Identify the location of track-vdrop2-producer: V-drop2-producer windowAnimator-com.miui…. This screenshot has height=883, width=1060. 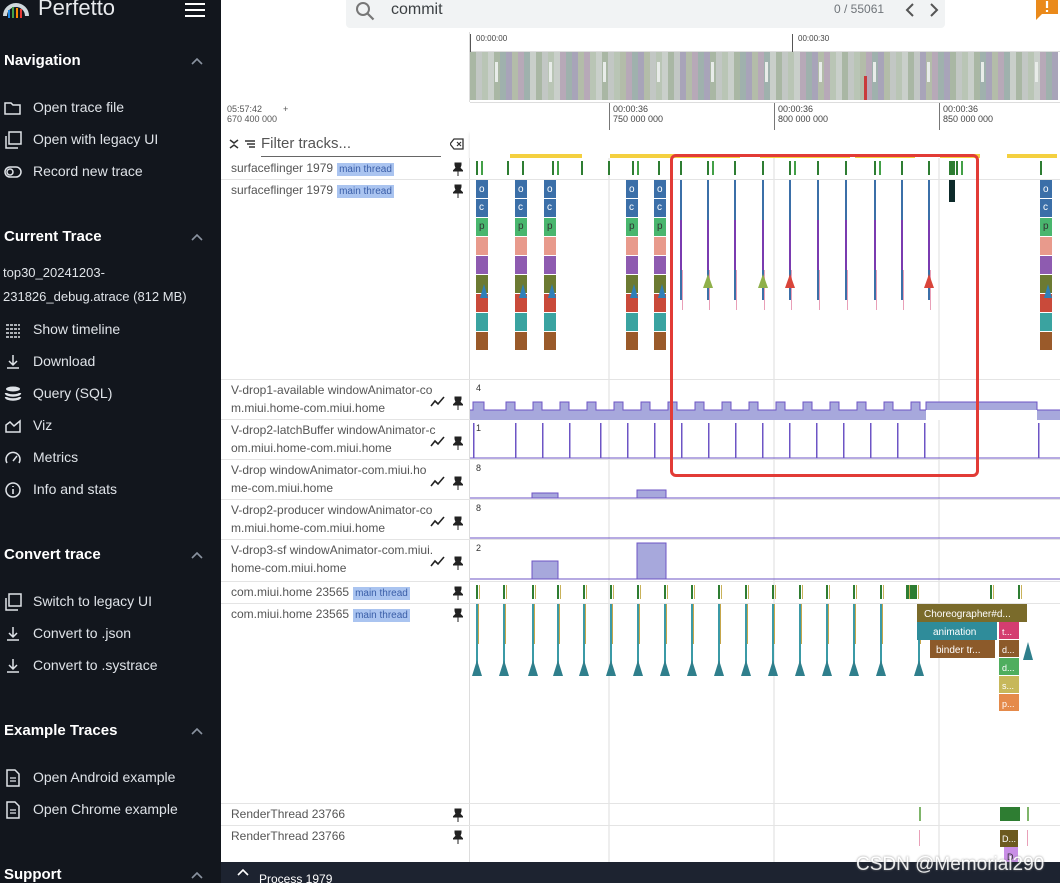
(640, 520).